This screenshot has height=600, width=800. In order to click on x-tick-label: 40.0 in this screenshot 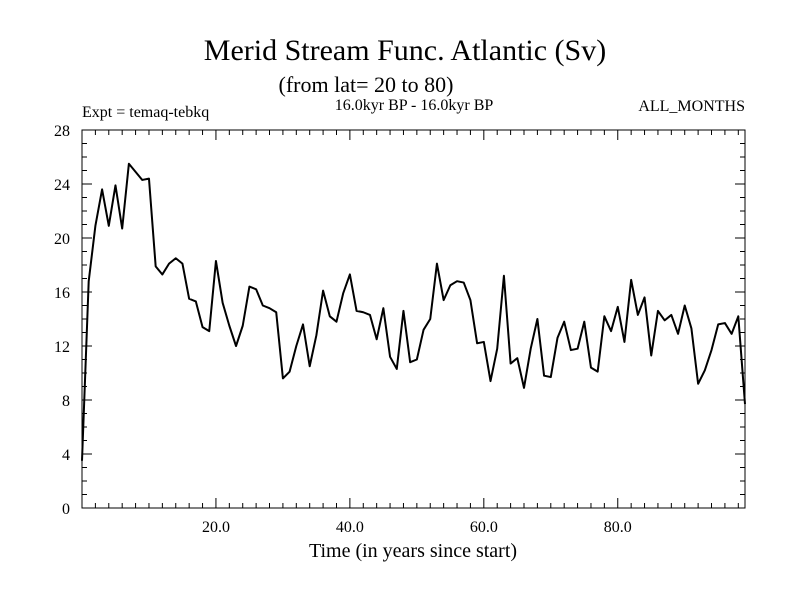, I will do `click(350, 527)`.